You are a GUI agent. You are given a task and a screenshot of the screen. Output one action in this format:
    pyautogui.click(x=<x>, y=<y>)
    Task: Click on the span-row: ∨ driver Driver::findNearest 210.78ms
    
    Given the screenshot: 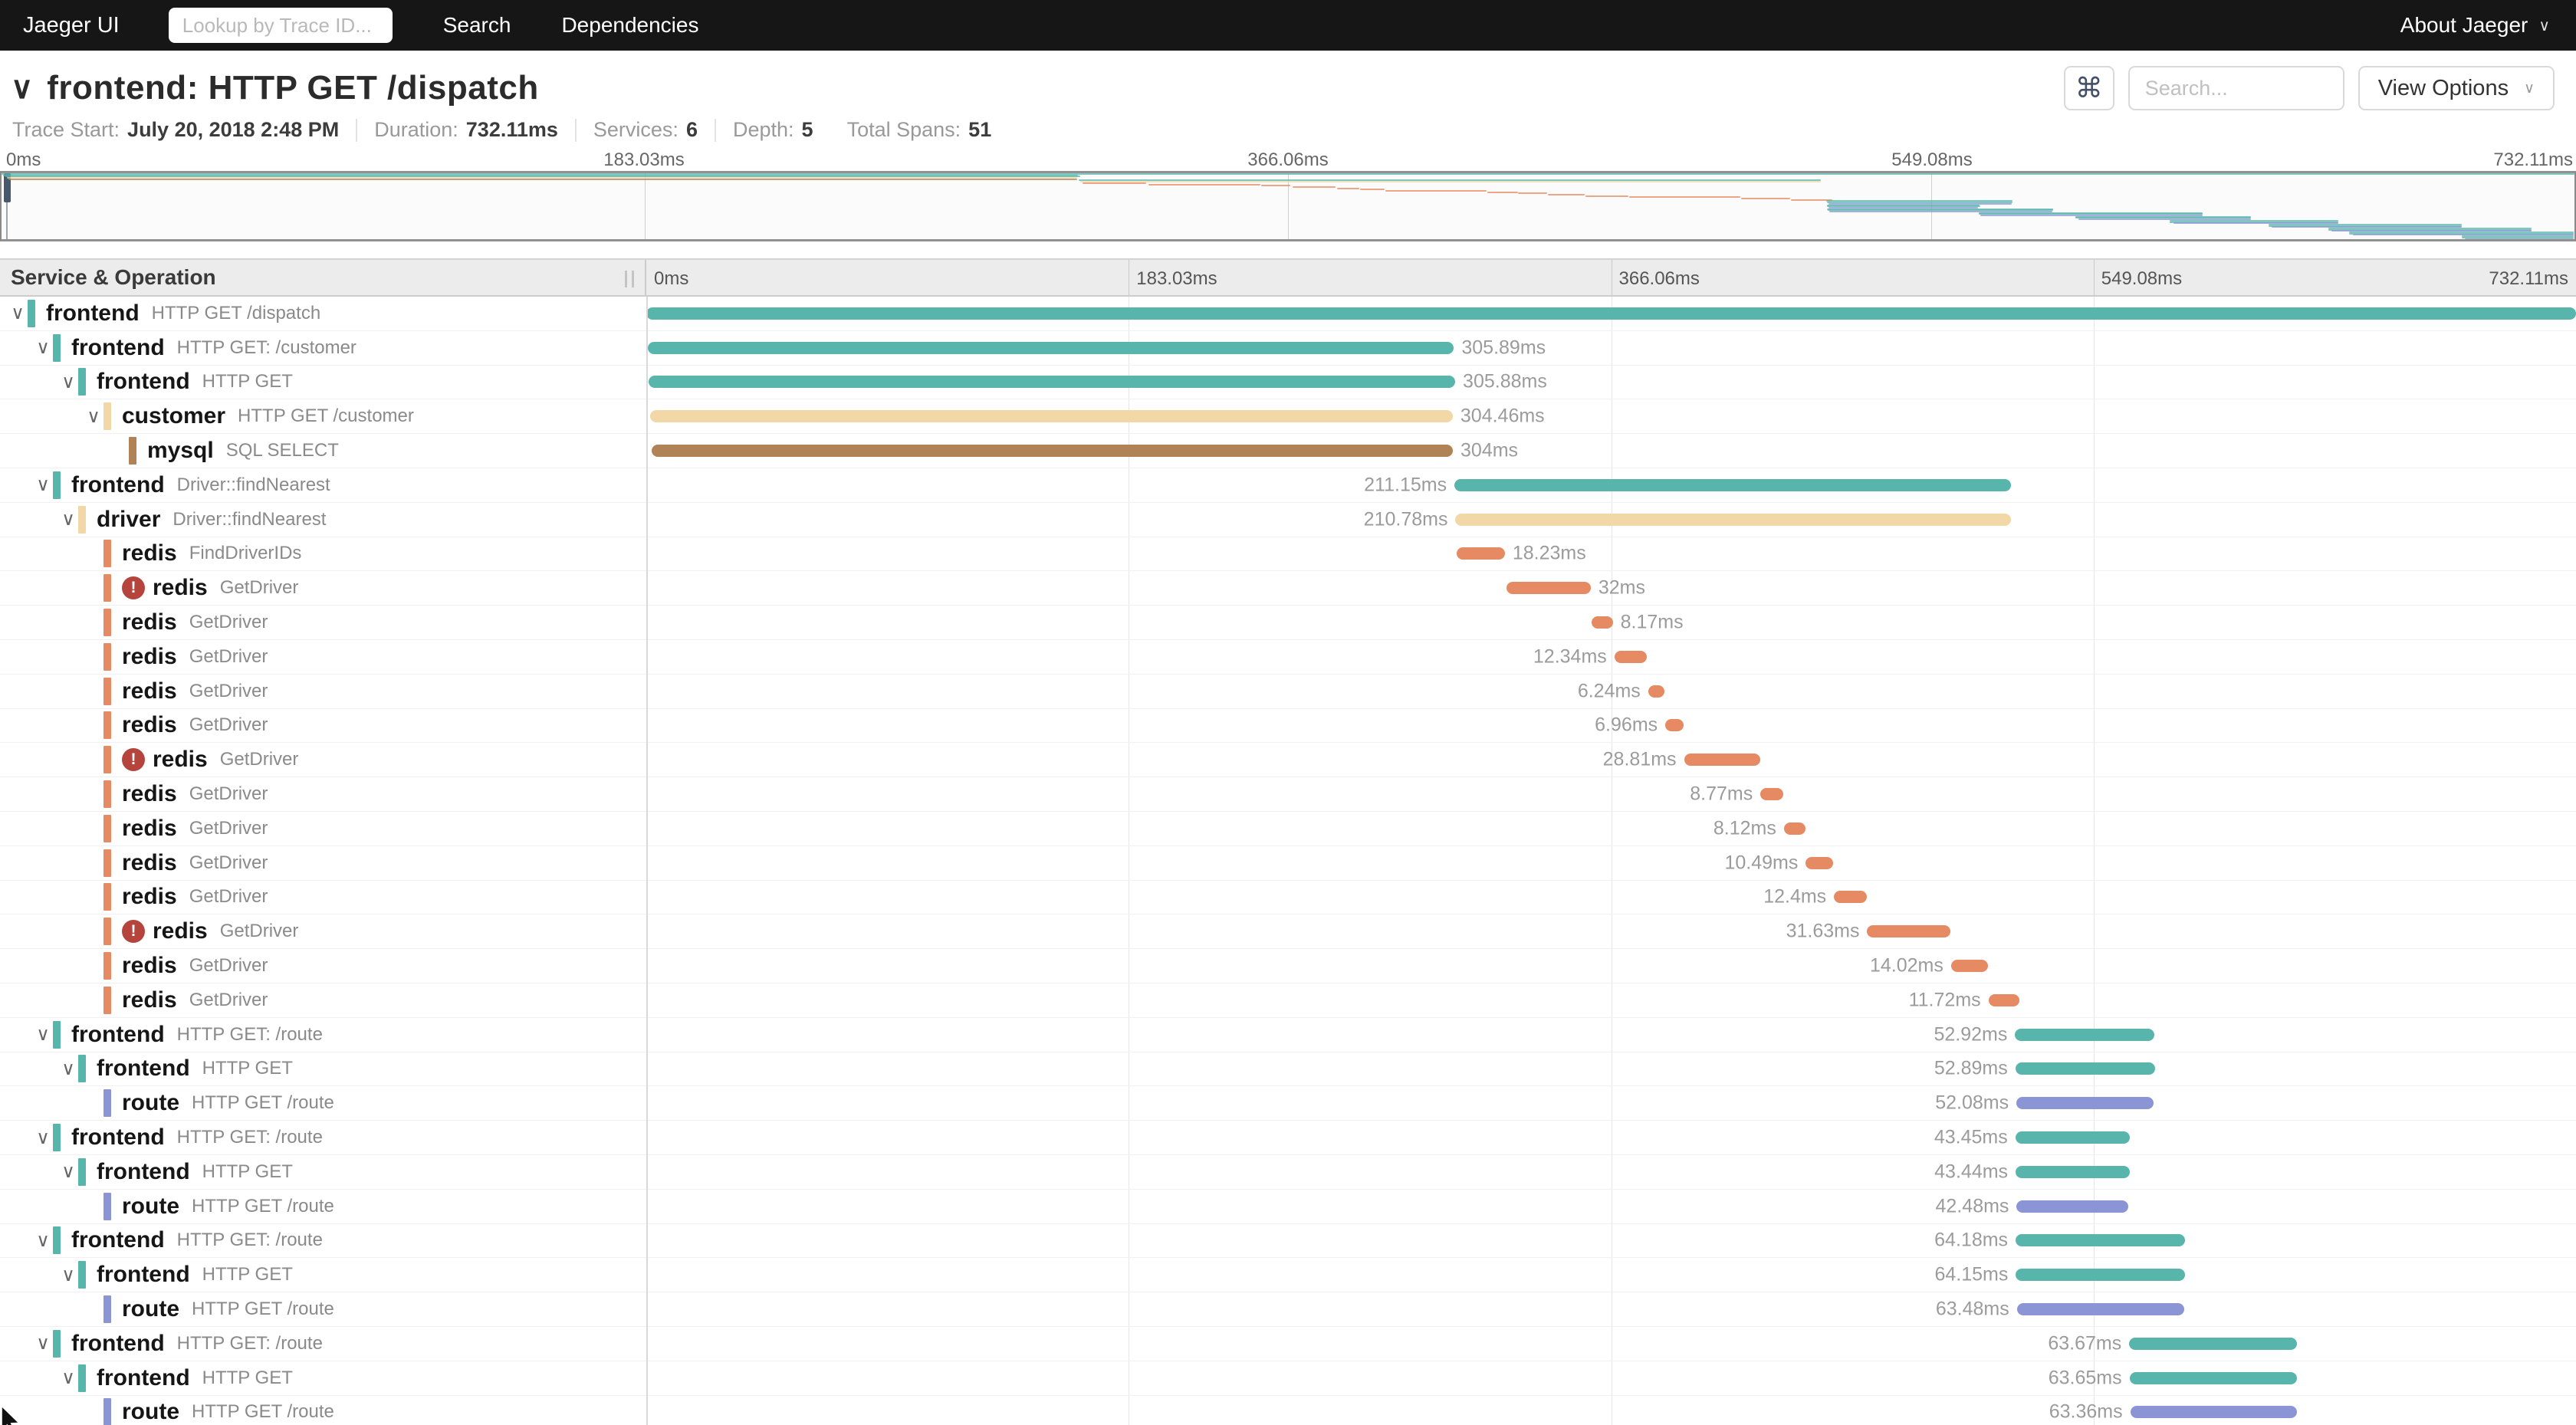 What is the action you would take?
    pyautogui.click(x=1288, y=520)
    